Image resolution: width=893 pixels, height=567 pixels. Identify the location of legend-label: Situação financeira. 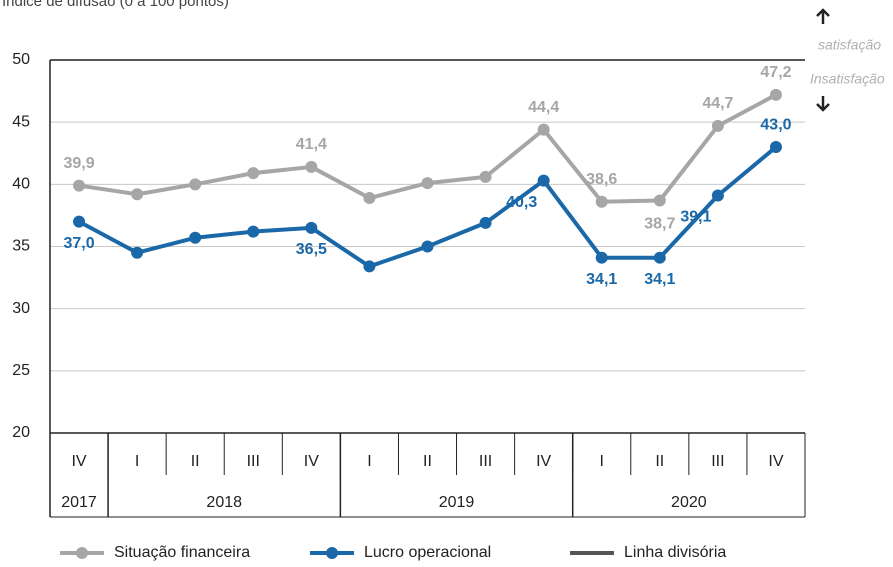
(182, 552).